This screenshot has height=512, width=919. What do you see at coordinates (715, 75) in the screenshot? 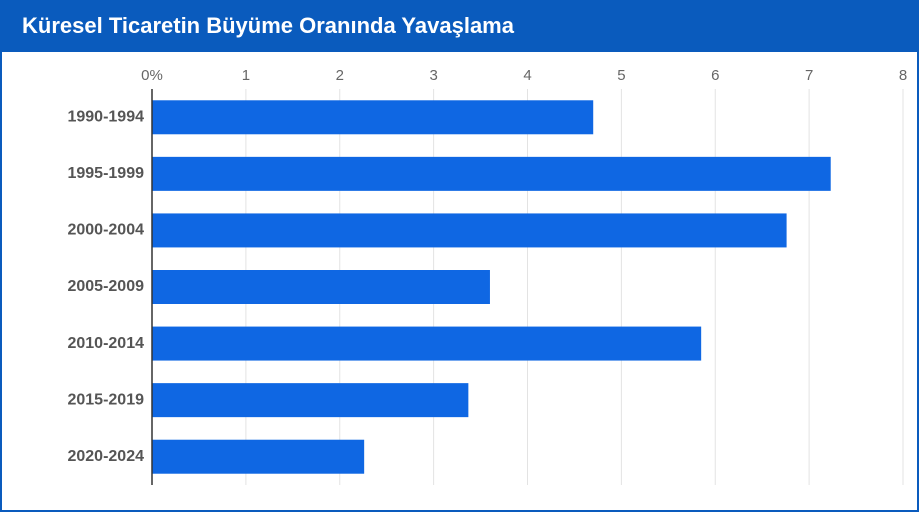
I see `x-tick-label: 6` at bounding box center [715, 75].